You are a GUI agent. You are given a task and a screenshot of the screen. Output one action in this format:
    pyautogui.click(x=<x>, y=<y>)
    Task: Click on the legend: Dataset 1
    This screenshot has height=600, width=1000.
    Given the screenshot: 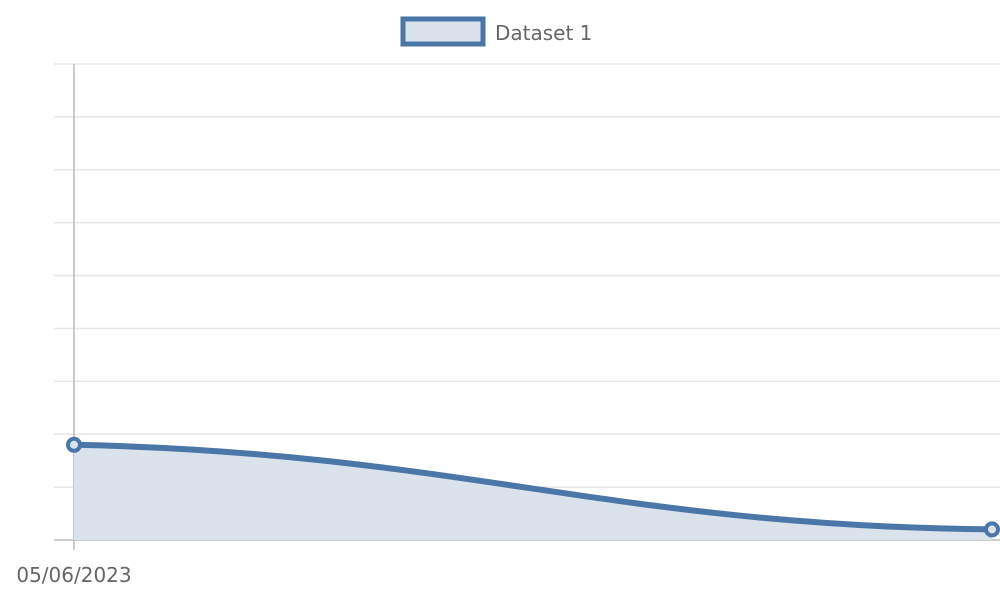 What is the action you would take?
    pyautogui.click(x=496, y=31)
    